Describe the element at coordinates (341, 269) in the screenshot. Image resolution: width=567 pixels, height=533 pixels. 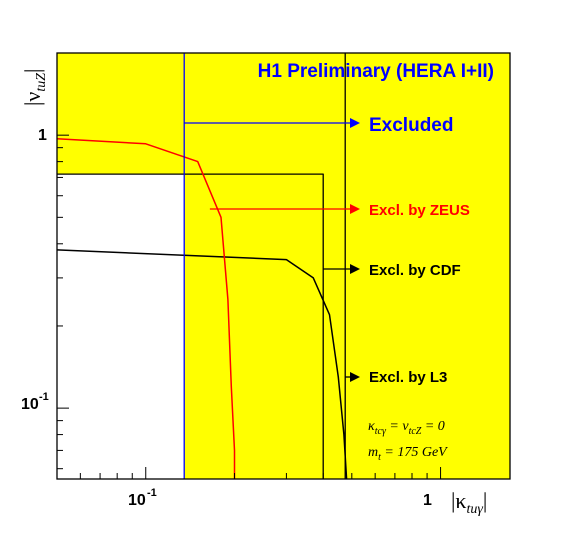
I see `arrow-cdf` at that location.